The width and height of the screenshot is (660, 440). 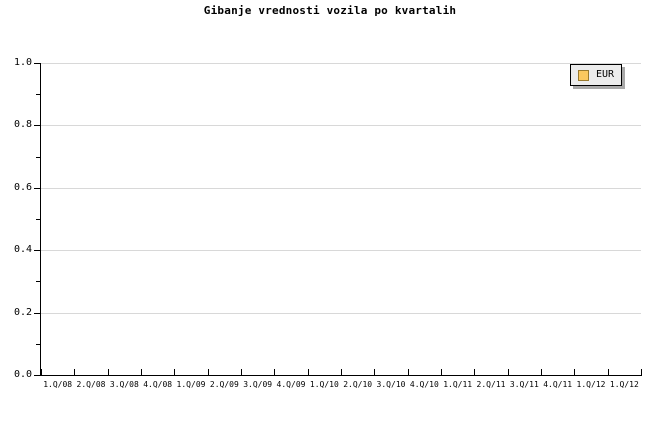 What do you see at coordinates (58, 384) in the screenshot?
I see `x-axis-label: 1.Q/08` at bounding box center [58, 384].